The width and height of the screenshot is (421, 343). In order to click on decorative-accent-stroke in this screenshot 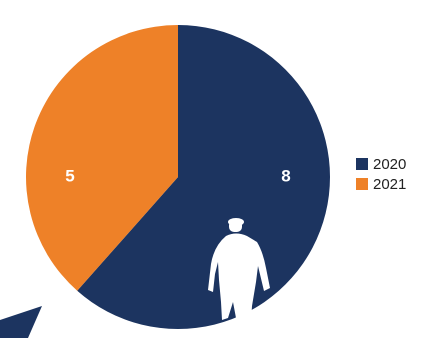, I will do `click(21, 322)`.